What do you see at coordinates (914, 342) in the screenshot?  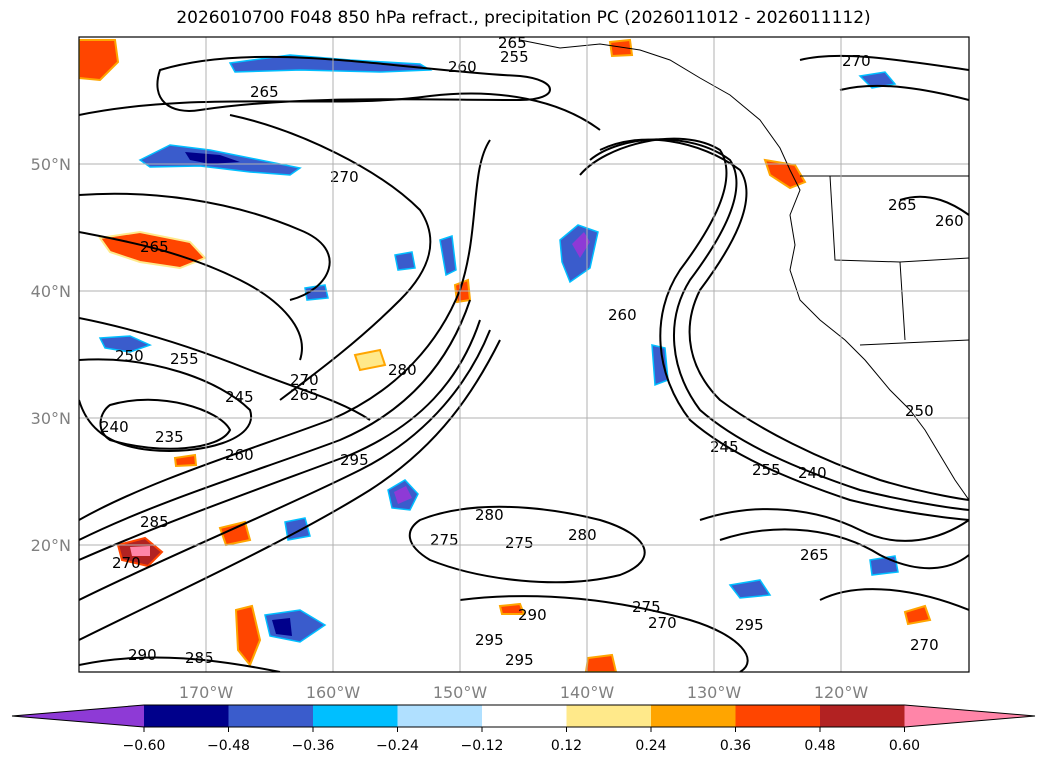 I see `us-mexico-border` at bounding box center [914, 342].